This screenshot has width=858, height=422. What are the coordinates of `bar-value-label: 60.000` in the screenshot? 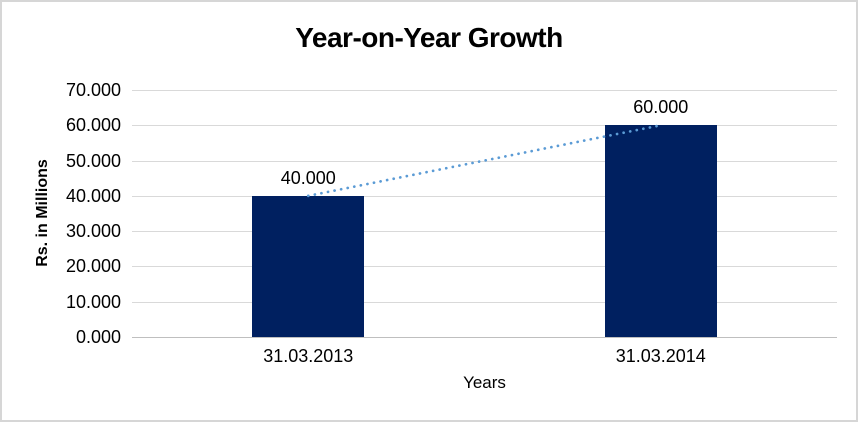 It's located at (661, 107).